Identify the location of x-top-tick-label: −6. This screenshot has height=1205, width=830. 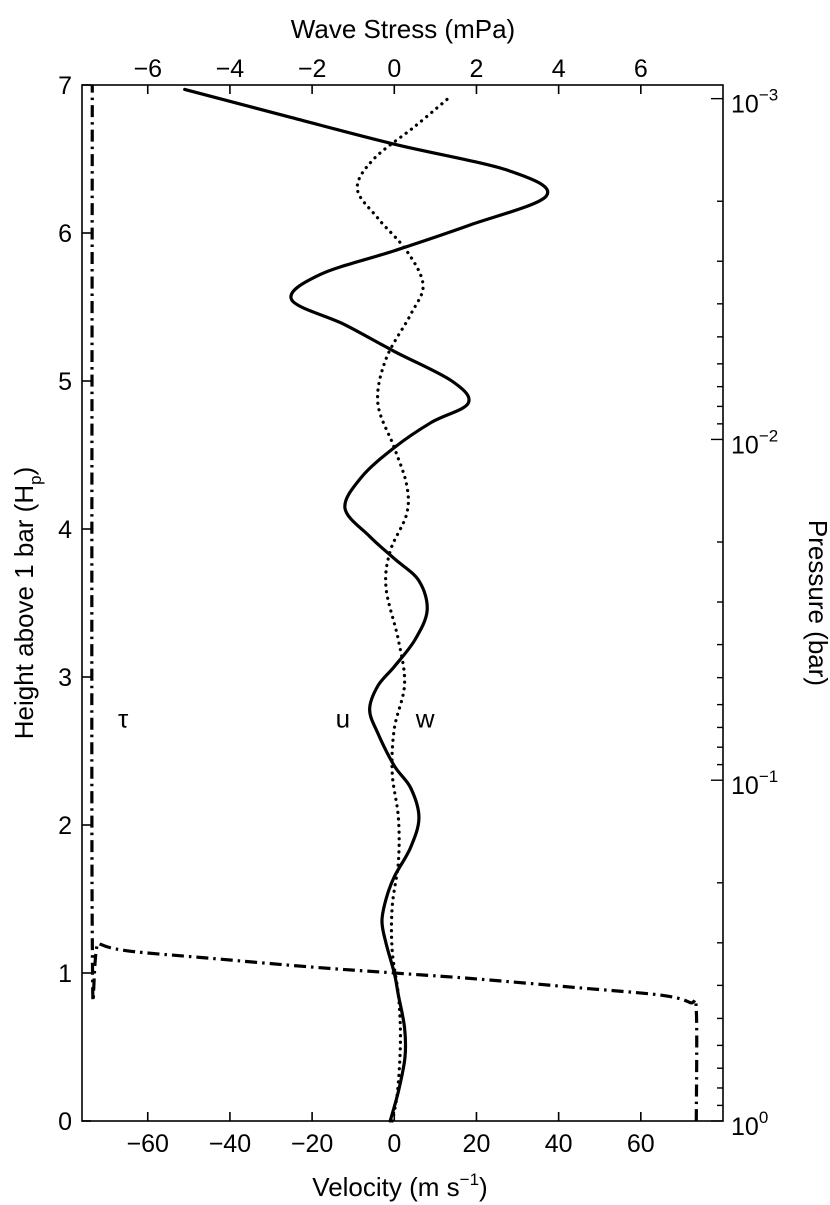
(147, 69).